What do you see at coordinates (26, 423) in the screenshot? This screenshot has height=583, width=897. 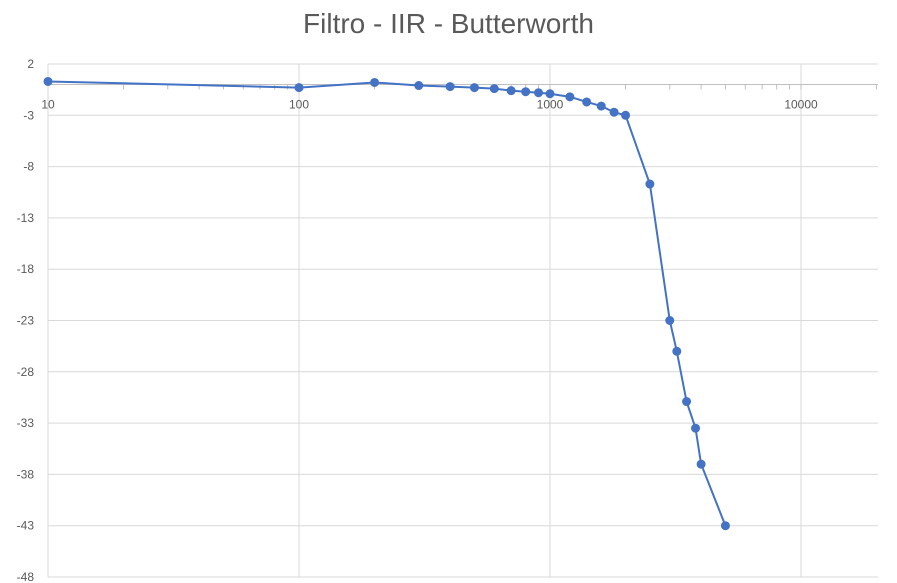 I see `y-tick-label: -33` at bounding box center [26, 423].